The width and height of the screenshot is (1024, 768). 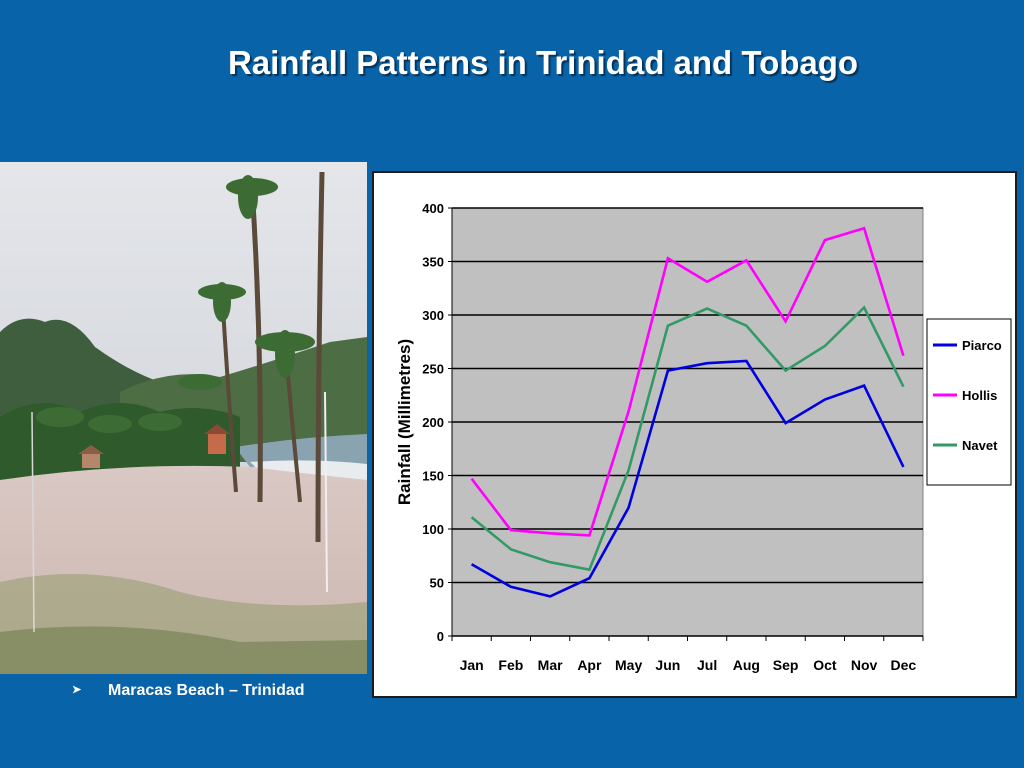 What do you see at coordinates (543, 62) in the screenshot?
I see `slide-title: Rainfall Patterns in Trinidad and Tobago` at bounding box center [543, 62].